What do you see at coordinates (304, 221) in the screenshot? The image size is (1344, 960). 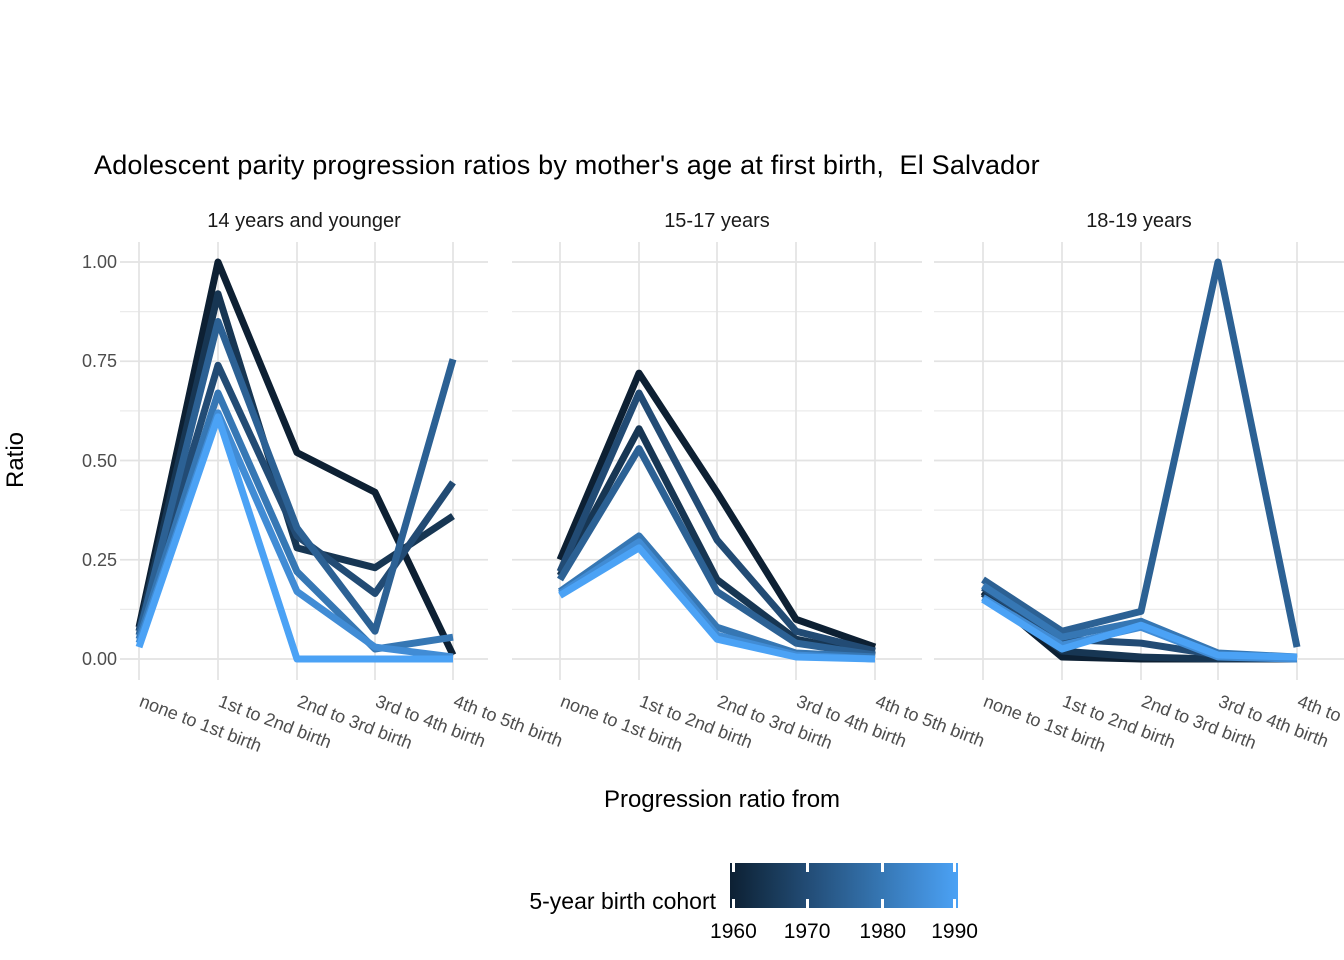 I see `facet-label-14-and-younger: 14 years and younger` at bounding box center [304, 221].